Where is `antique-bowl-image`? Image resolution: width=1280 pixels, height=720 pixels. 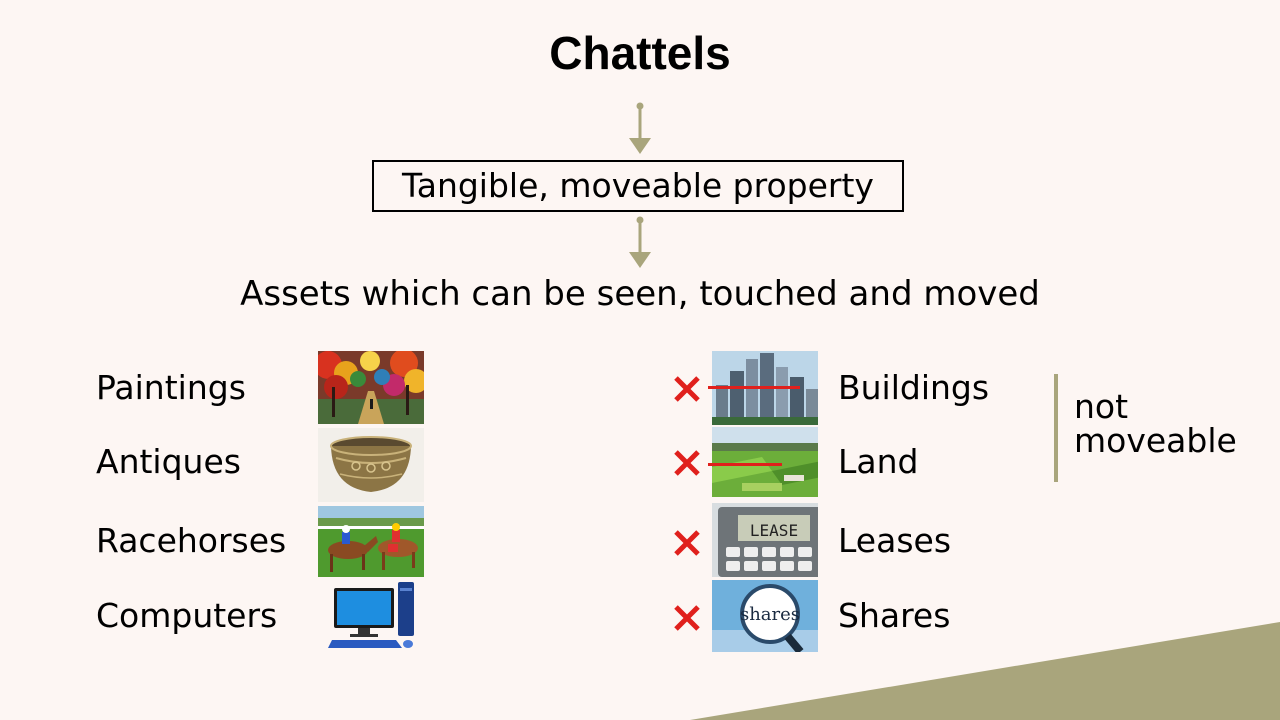 antique-bowl-image is located at coordinates (371, 465).